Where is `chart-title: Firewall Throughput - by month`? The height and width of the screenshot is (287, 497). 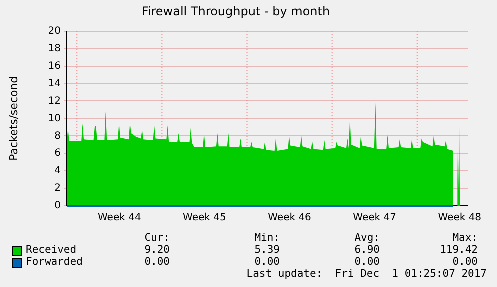
chart-title: Firewall Throughput - by month is located at coordinates (236, 11).